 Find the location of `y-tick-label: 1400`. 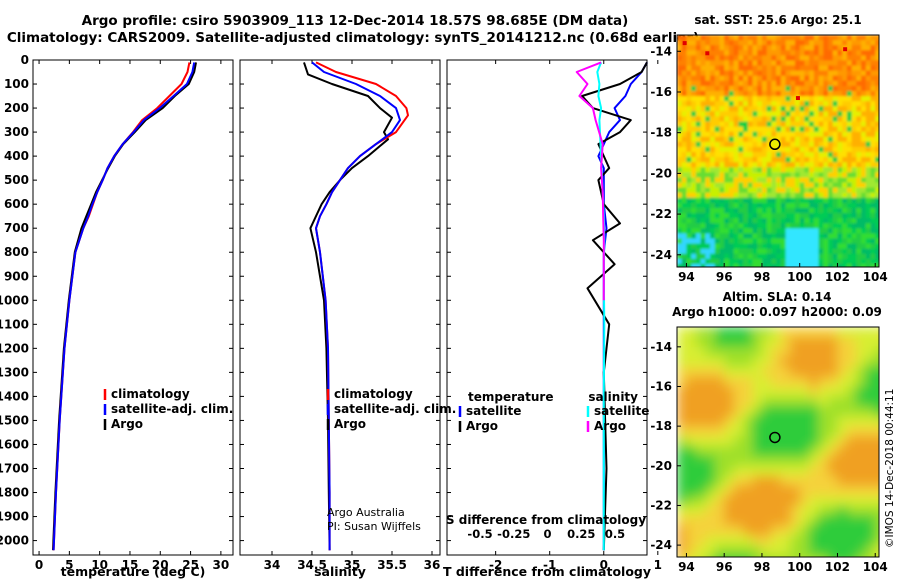

y-tick-label: 1400 is located at coordinates (14, 396).